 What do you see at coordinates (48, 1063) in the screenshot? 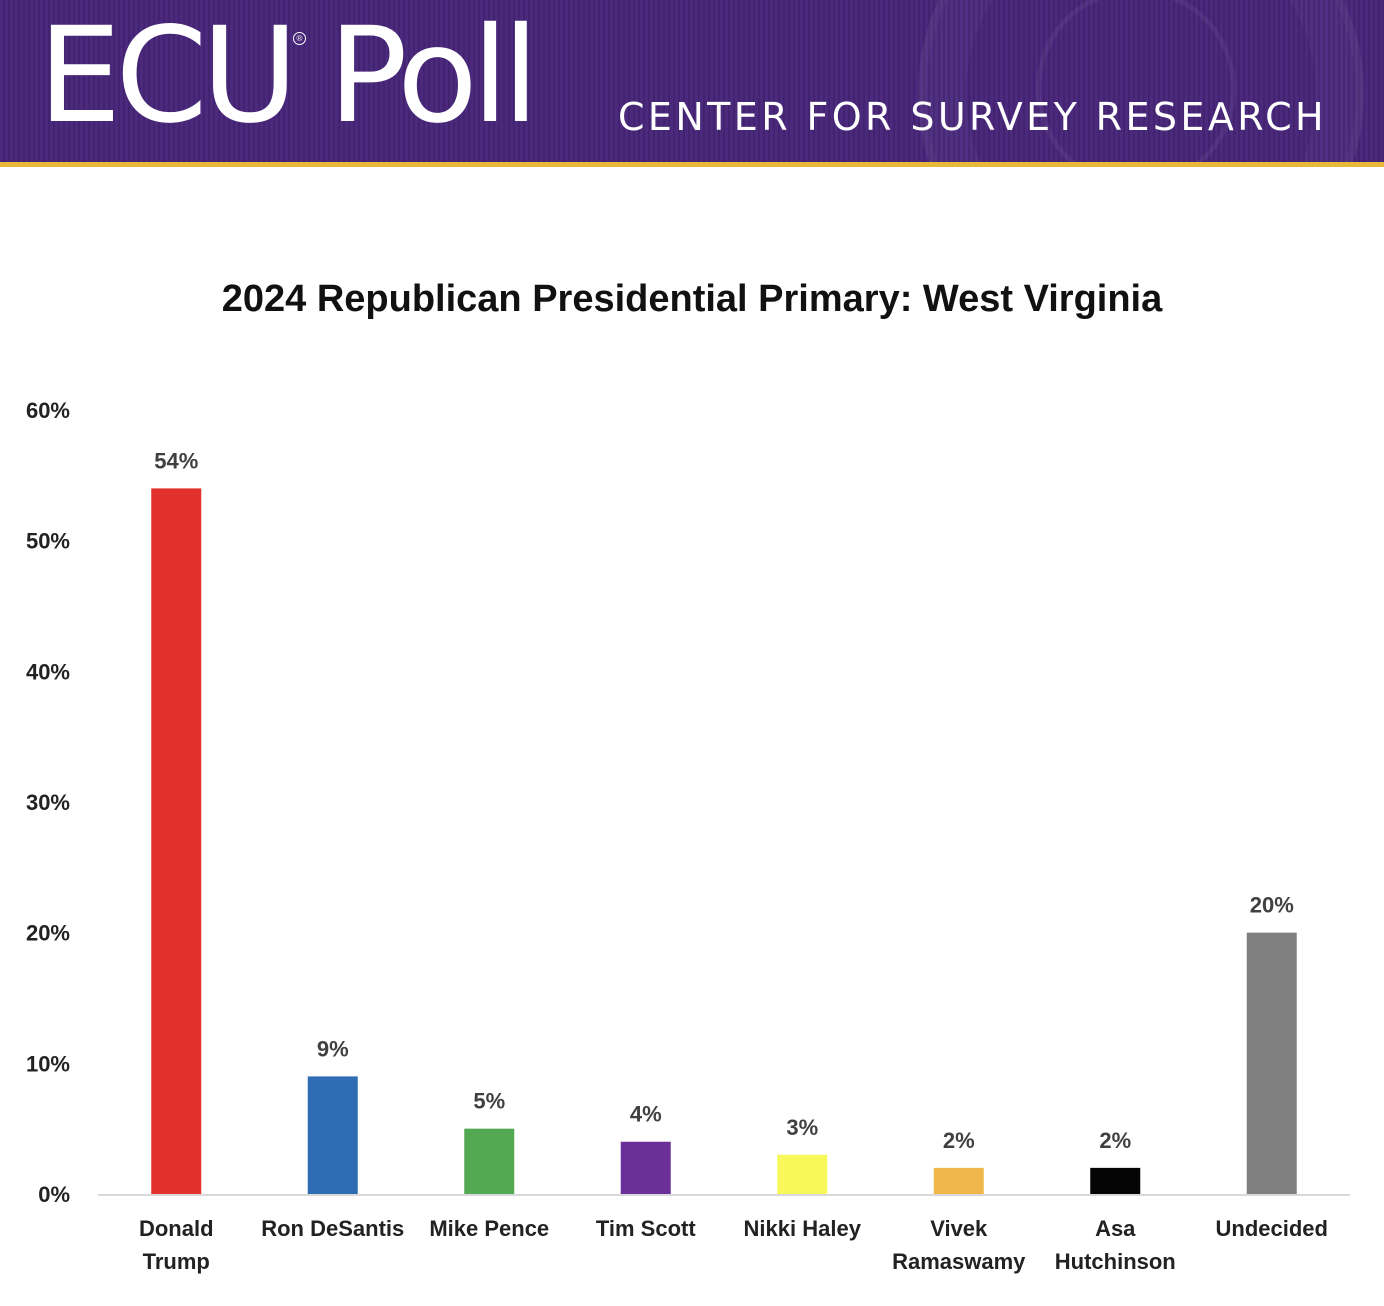
I see `y-tick-label: 10%` at bounding box center [48, 1063].